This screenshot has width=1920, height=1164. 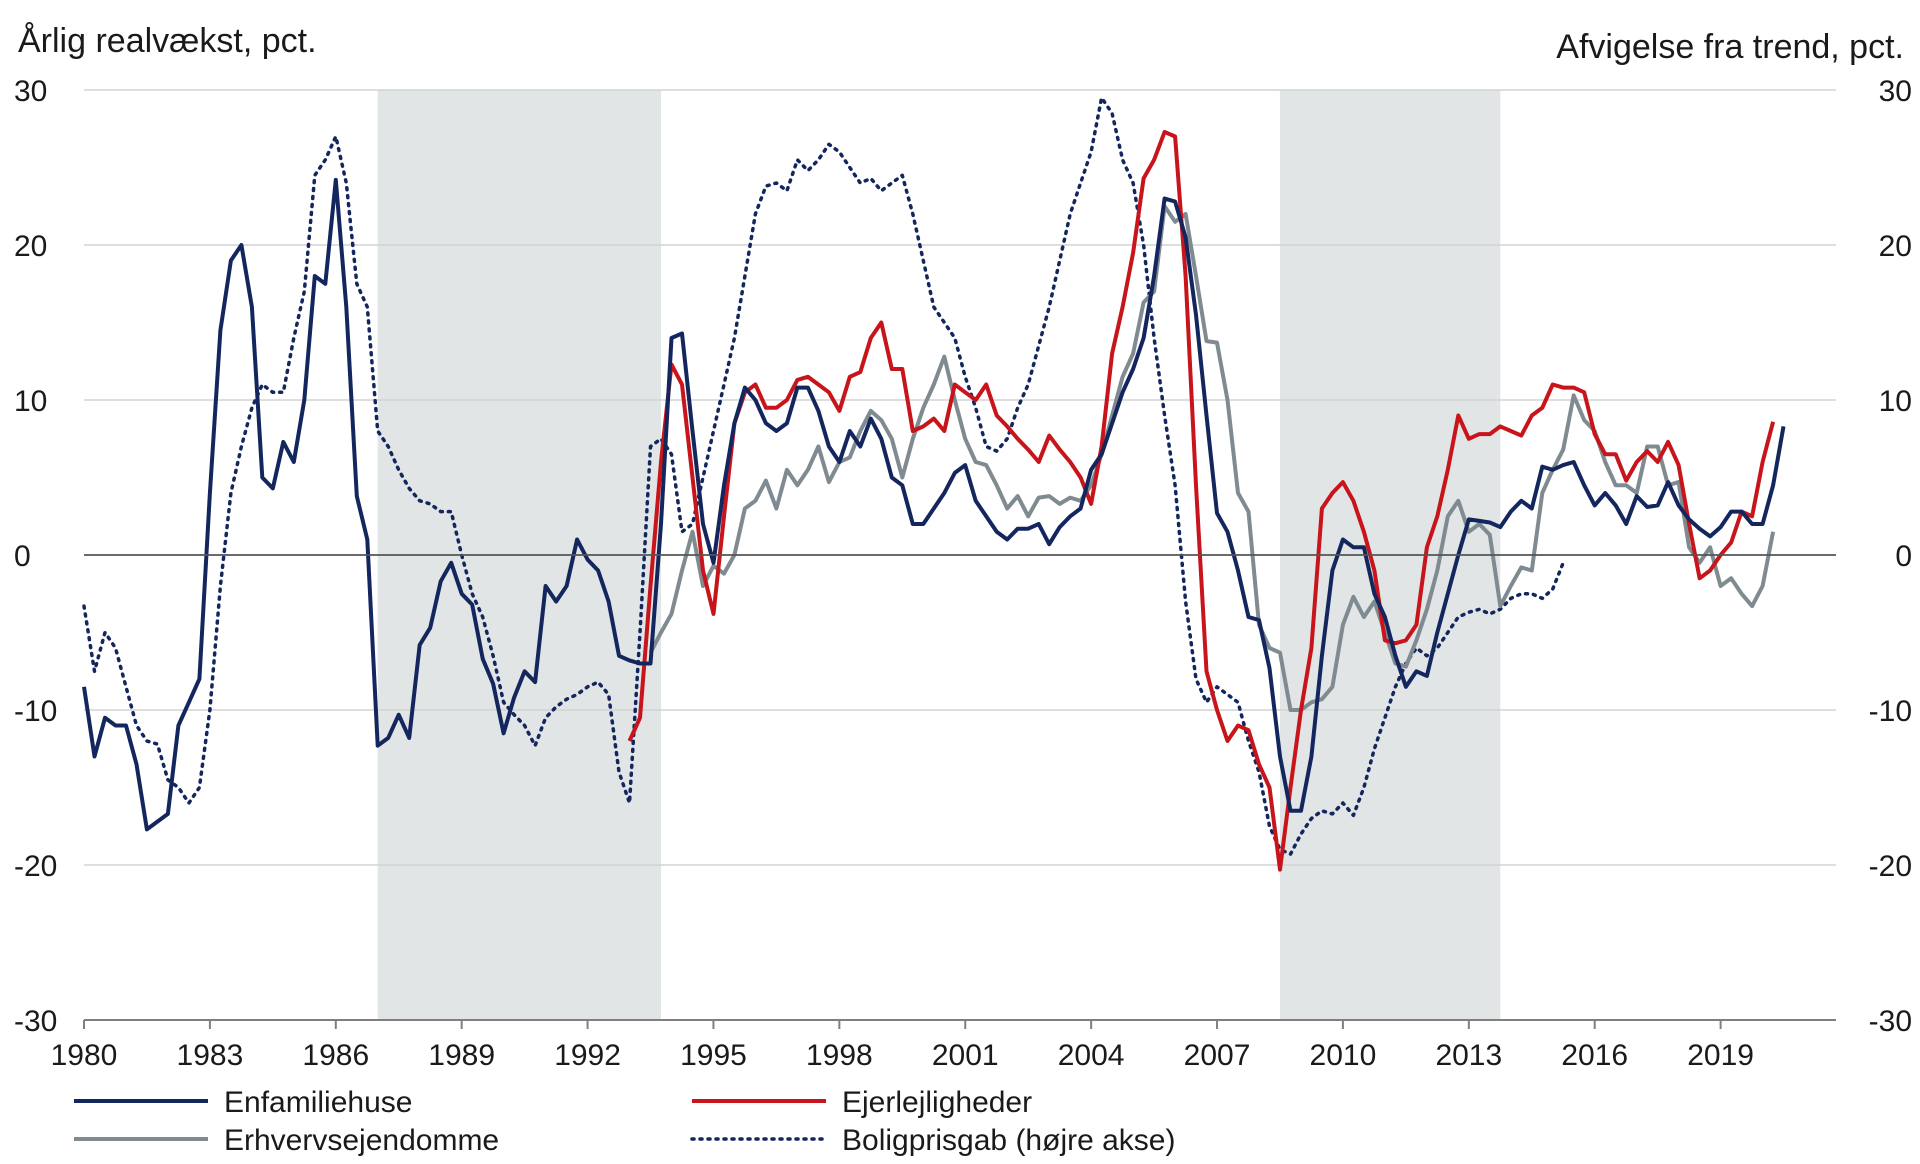 I want to click on y-left-tick-label: -20, so click(x=35, y=866).